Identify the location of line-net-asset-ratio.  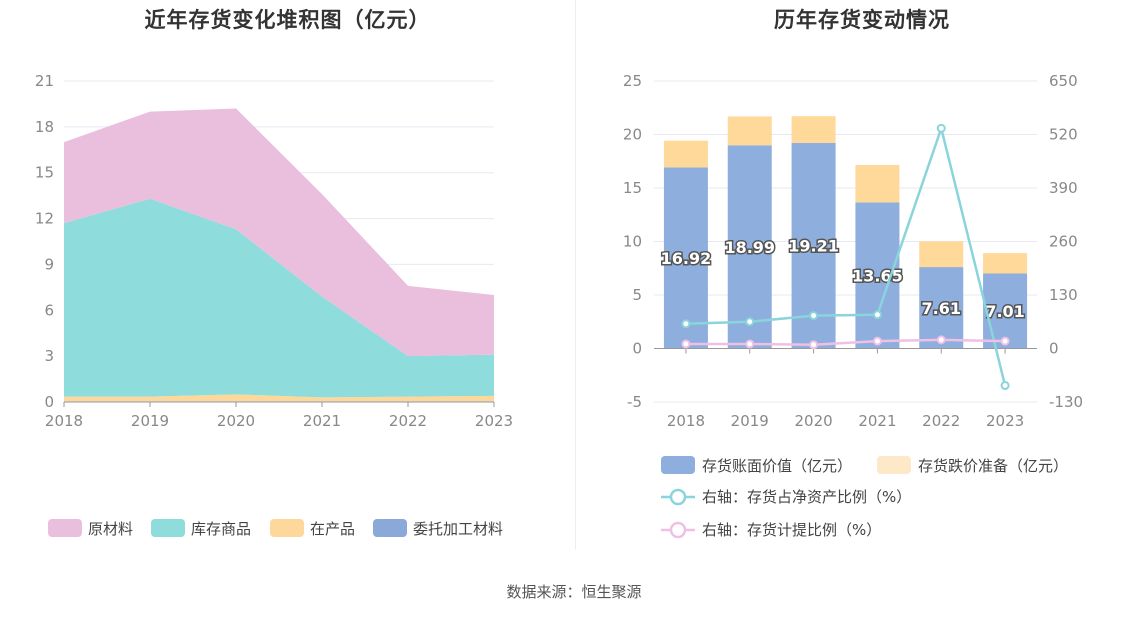
(846, 254).